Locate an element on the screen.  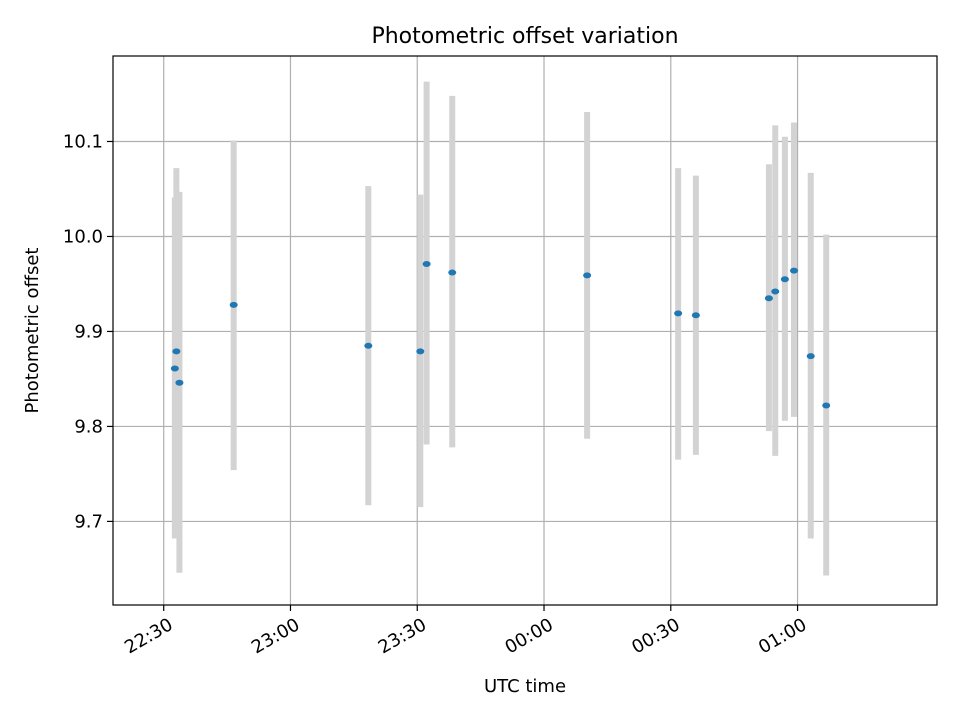
y-tick-label: 10.1 is located at coordinates (83, 141).